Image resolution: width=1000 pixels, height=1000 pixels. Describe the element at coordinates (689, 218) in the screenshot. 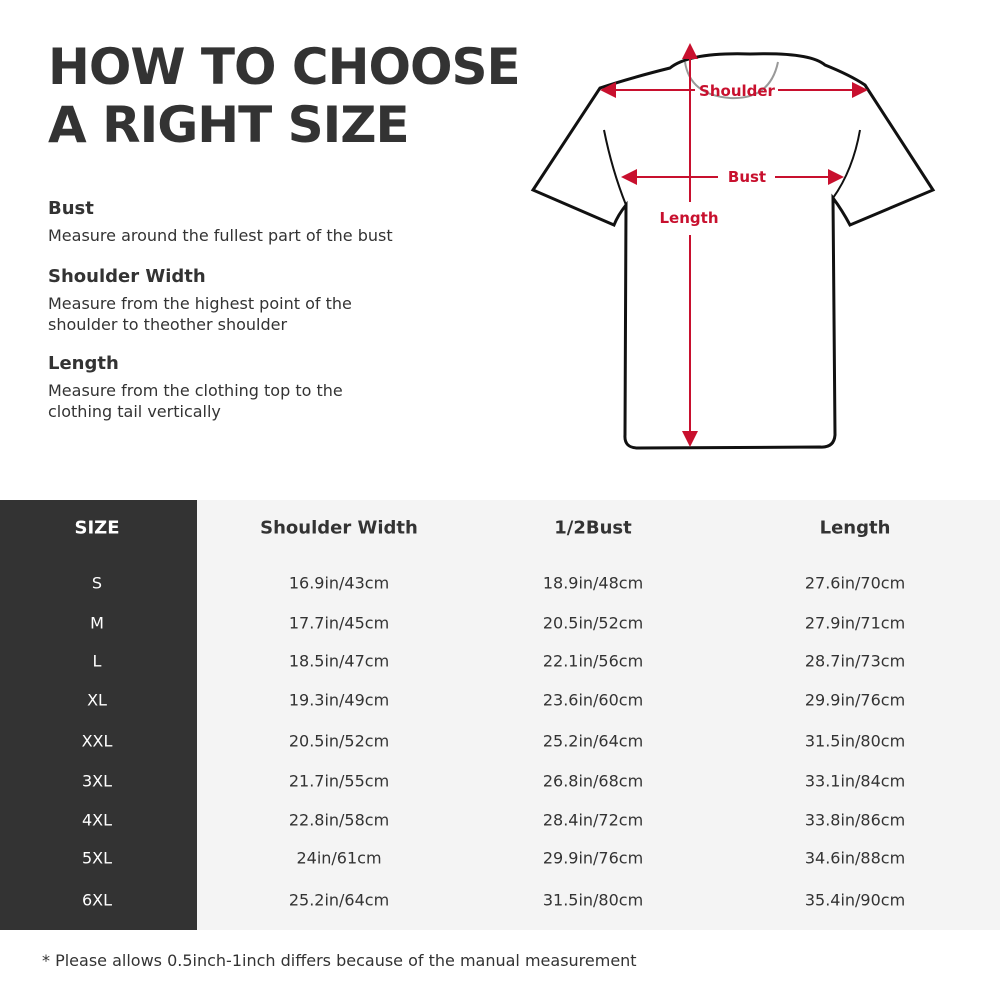

I see `length-label: Length` at that location.